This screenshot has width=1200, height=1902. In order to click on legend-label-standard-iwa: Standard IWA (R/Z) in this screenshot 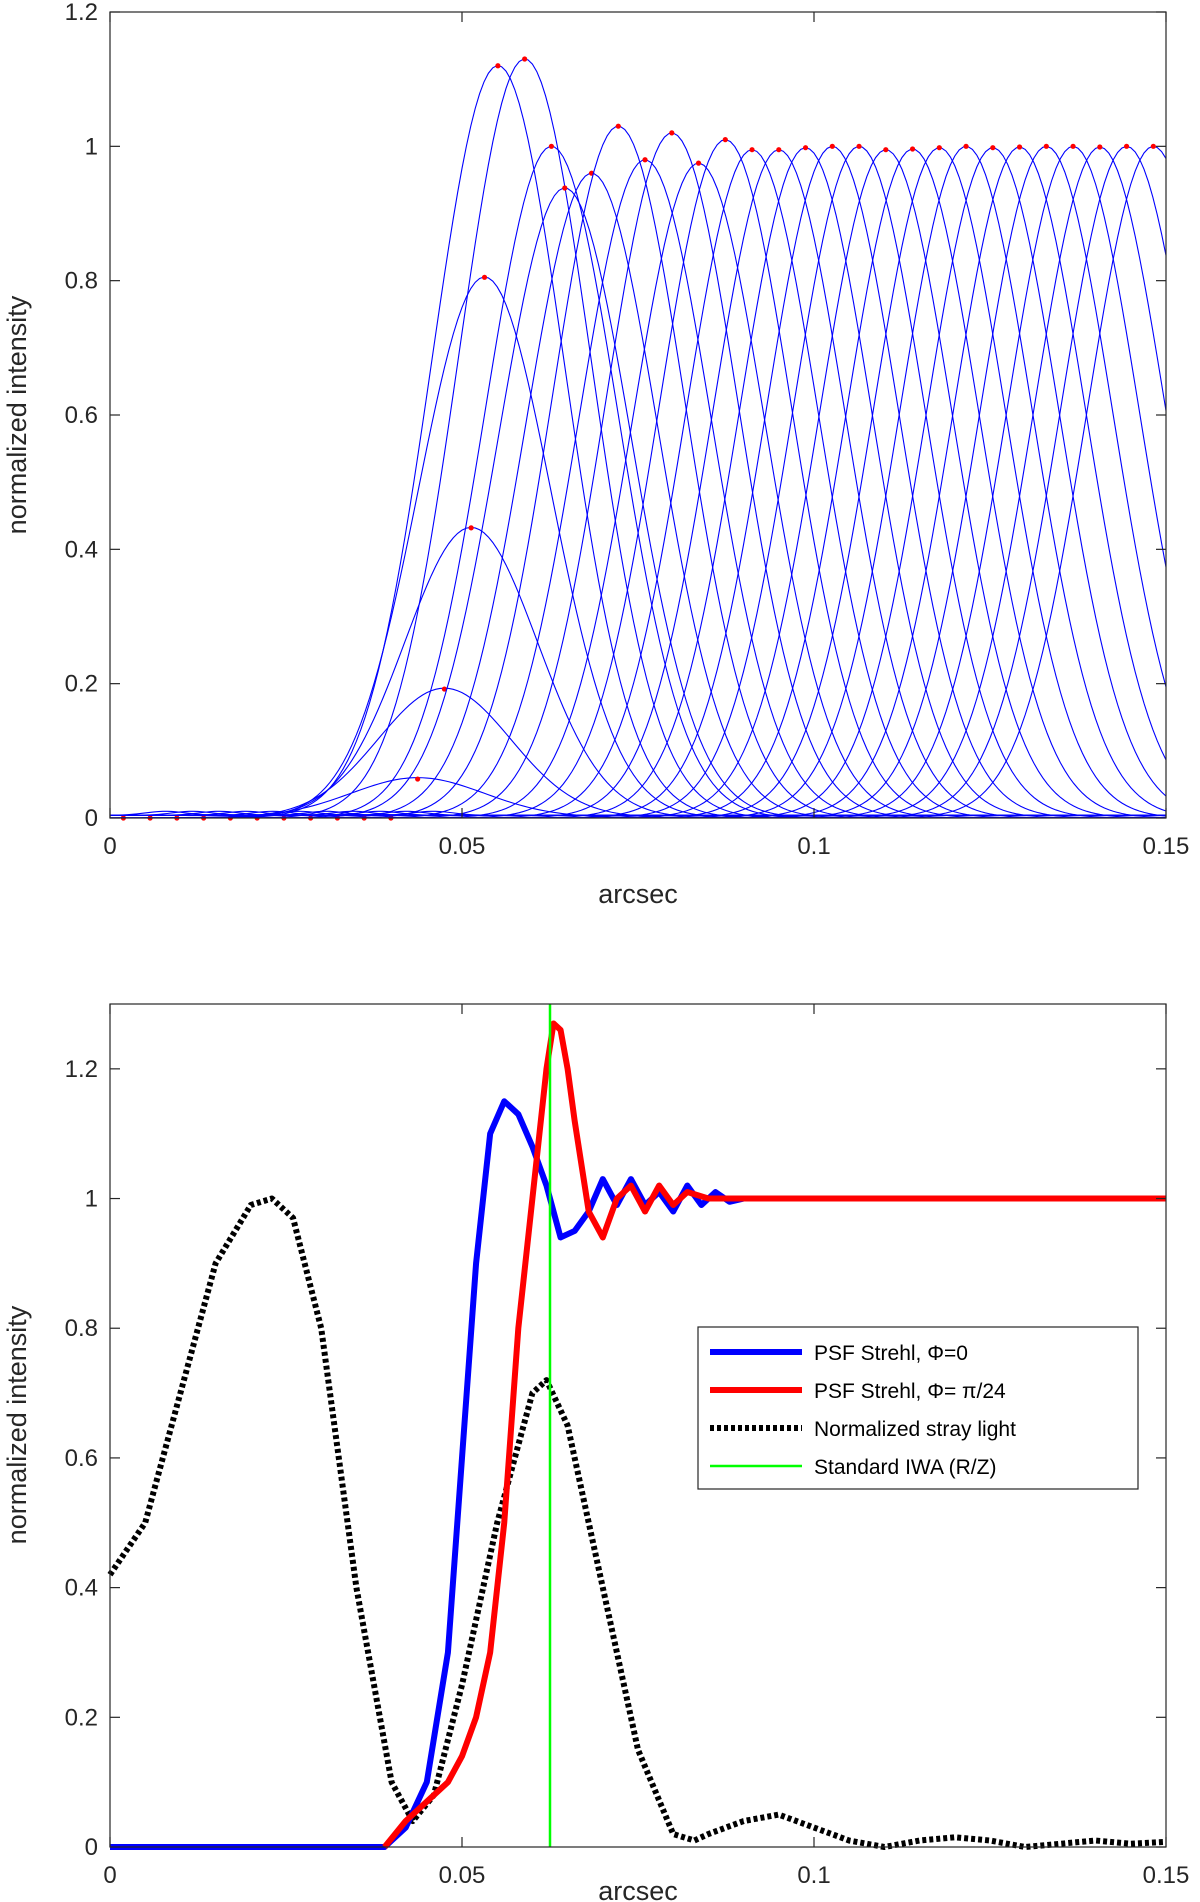, I will do `click(905, 1467)`.